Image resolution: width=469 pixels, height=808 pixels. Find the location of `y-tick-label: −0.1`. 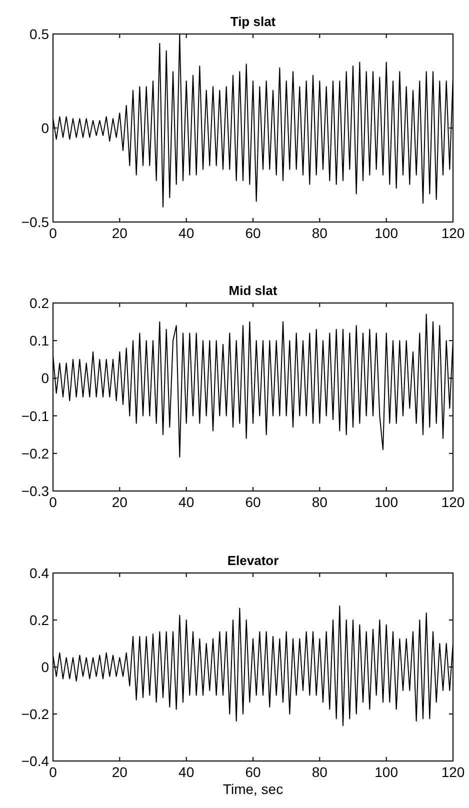

y-tick-label: −0.1 is located at coordinates (35, 416).